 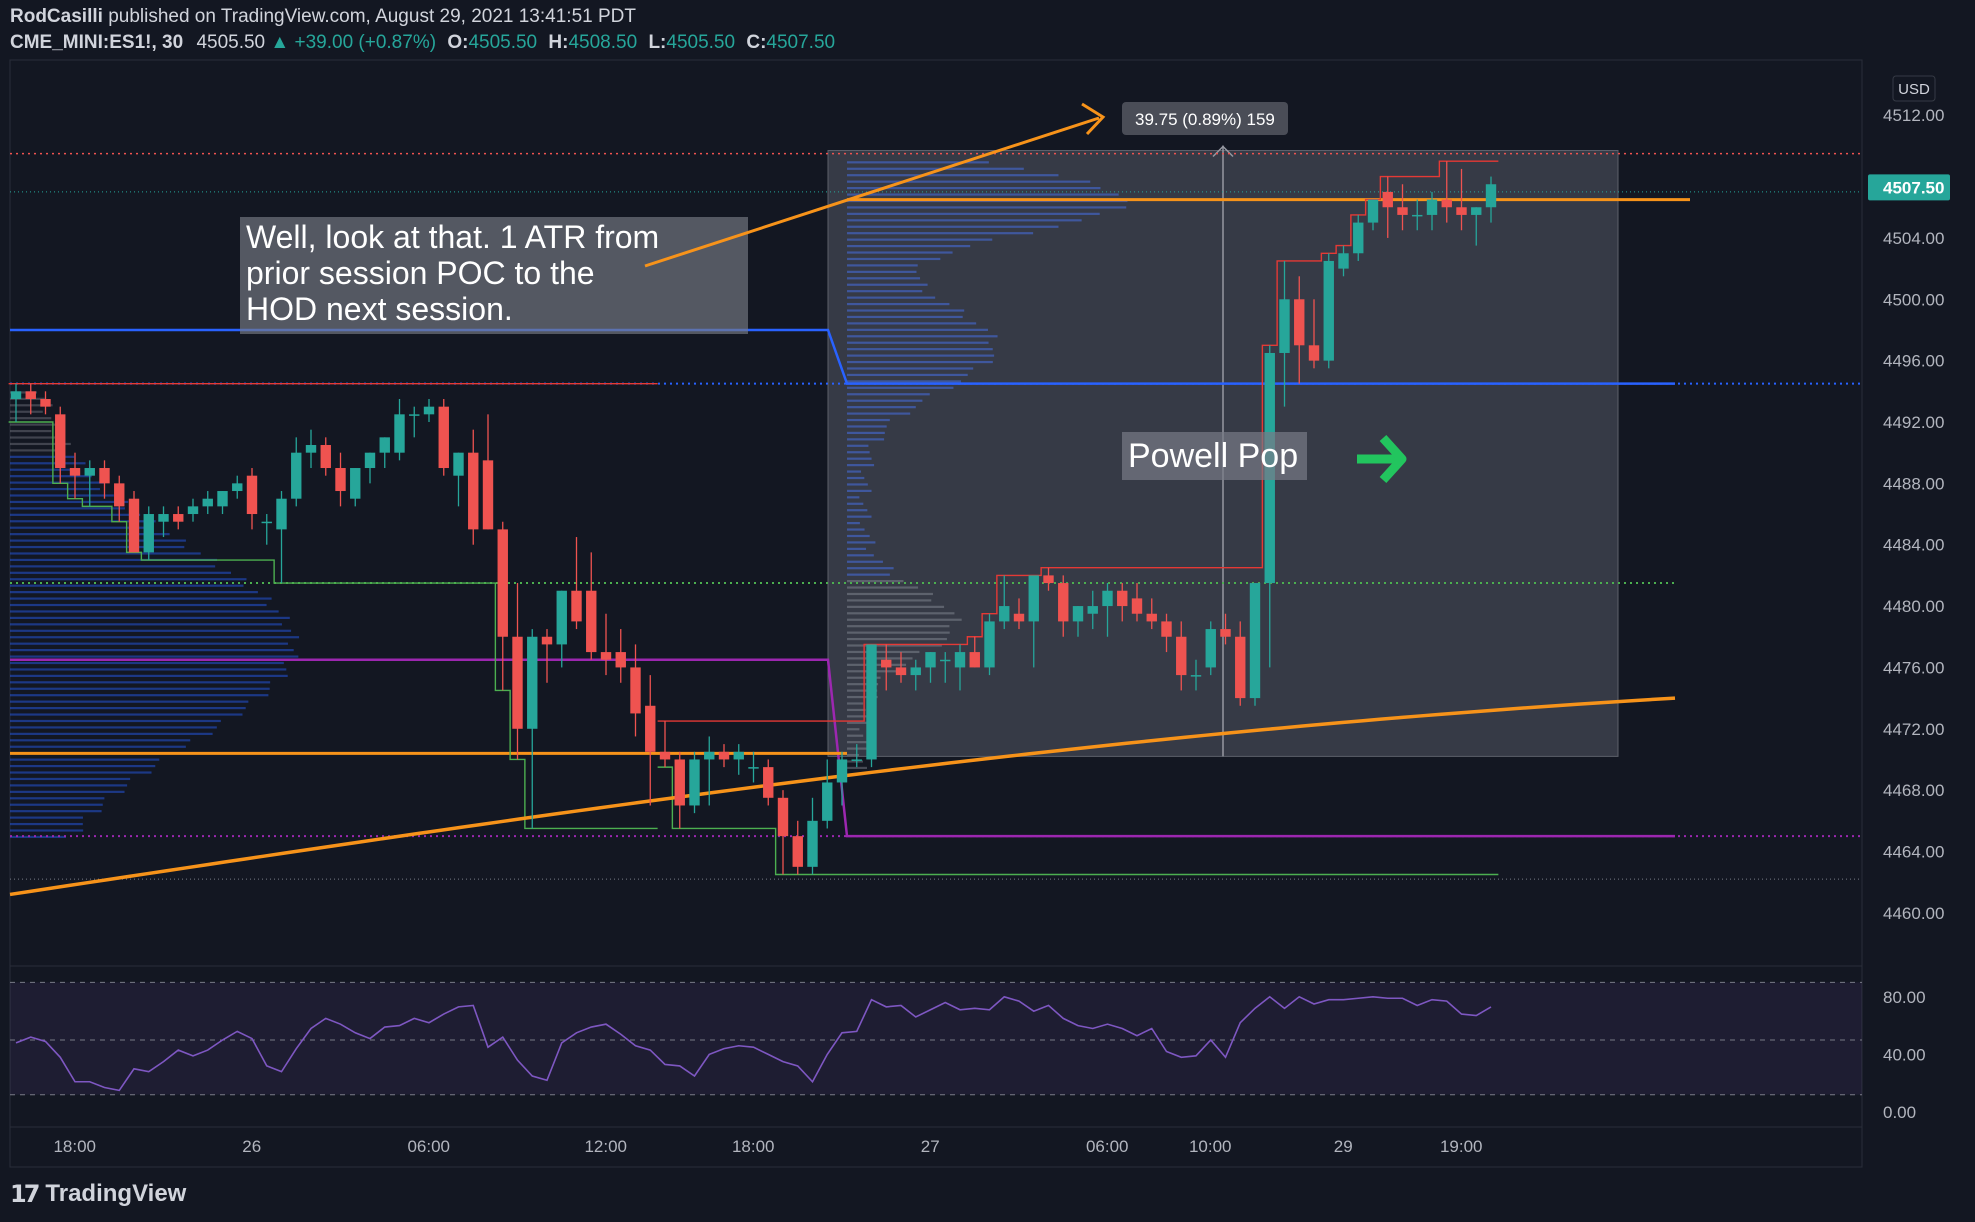 What do you see at coordinates (1913, 913) in the screenshot?
I see `y-tick-label: 4460.00` at bounding box center [1913, 913].